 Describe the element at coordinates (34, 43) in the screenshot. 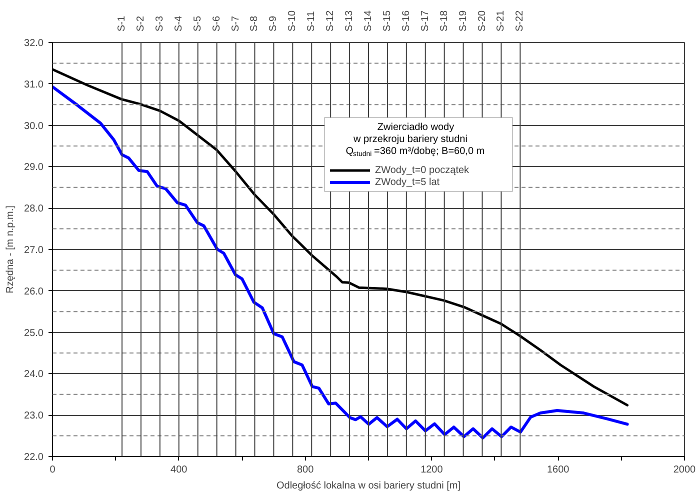

I see `y-tick-label: 32.0` at that location.